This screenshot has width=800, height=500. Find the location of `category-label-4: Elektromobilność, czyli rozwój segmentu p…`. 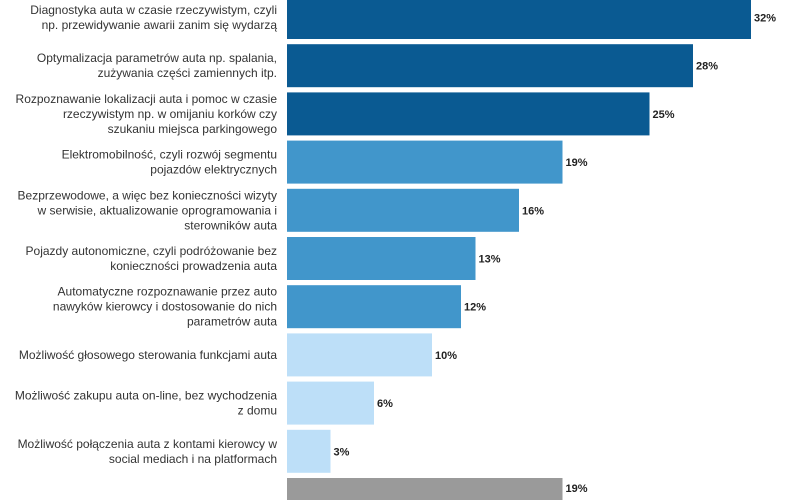

category-label-4: Elektromobilność, czyli rozwój segmentu p… is located at coordinates (169, 162).